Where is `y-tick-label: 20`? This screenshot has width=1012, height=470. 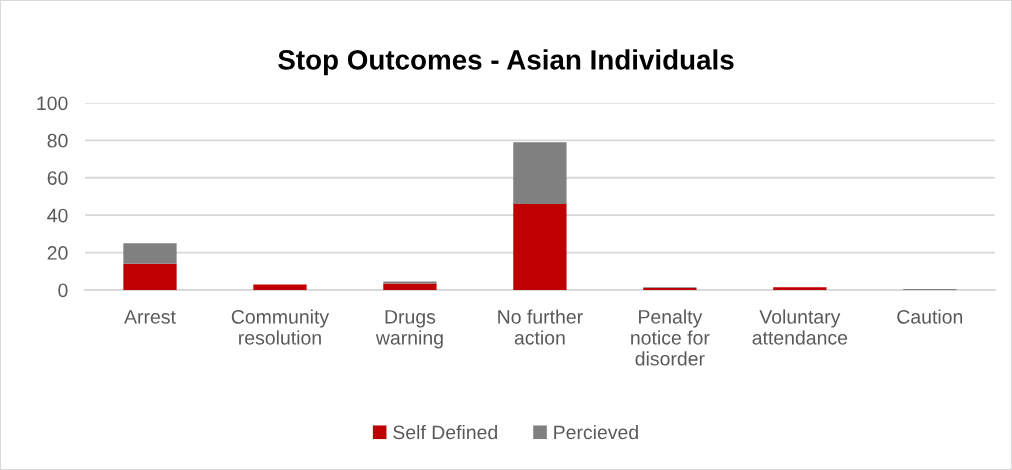
y-tick-label: 20 is located at coordinates (57, 253).